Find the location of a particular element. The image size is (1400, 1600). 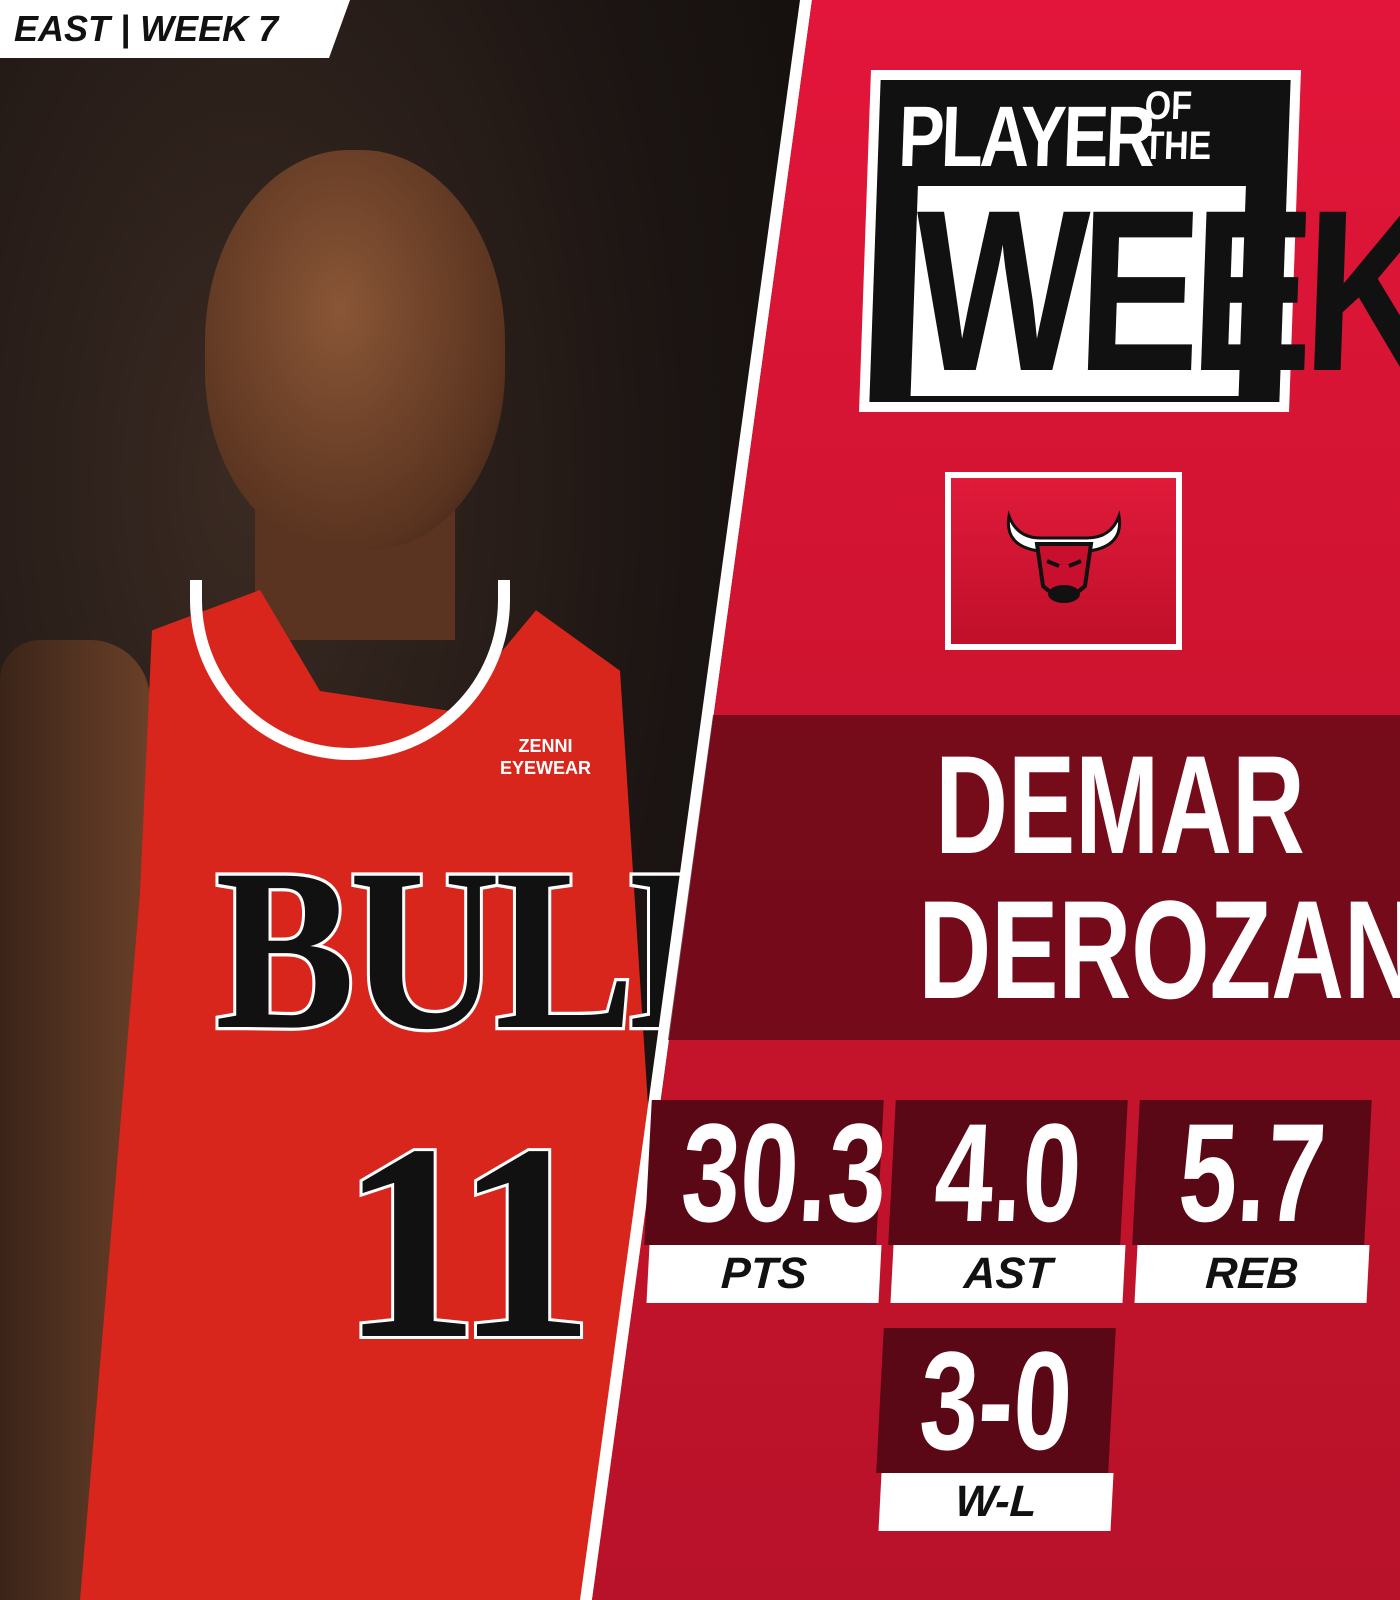

sponsor-name: ZENNI is located at coordinates (545, 746).